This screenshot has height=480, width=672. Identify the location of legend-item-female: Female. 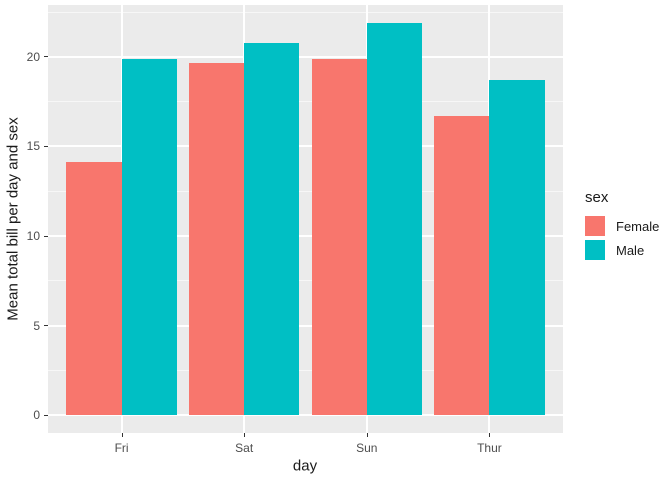
(622, 226).